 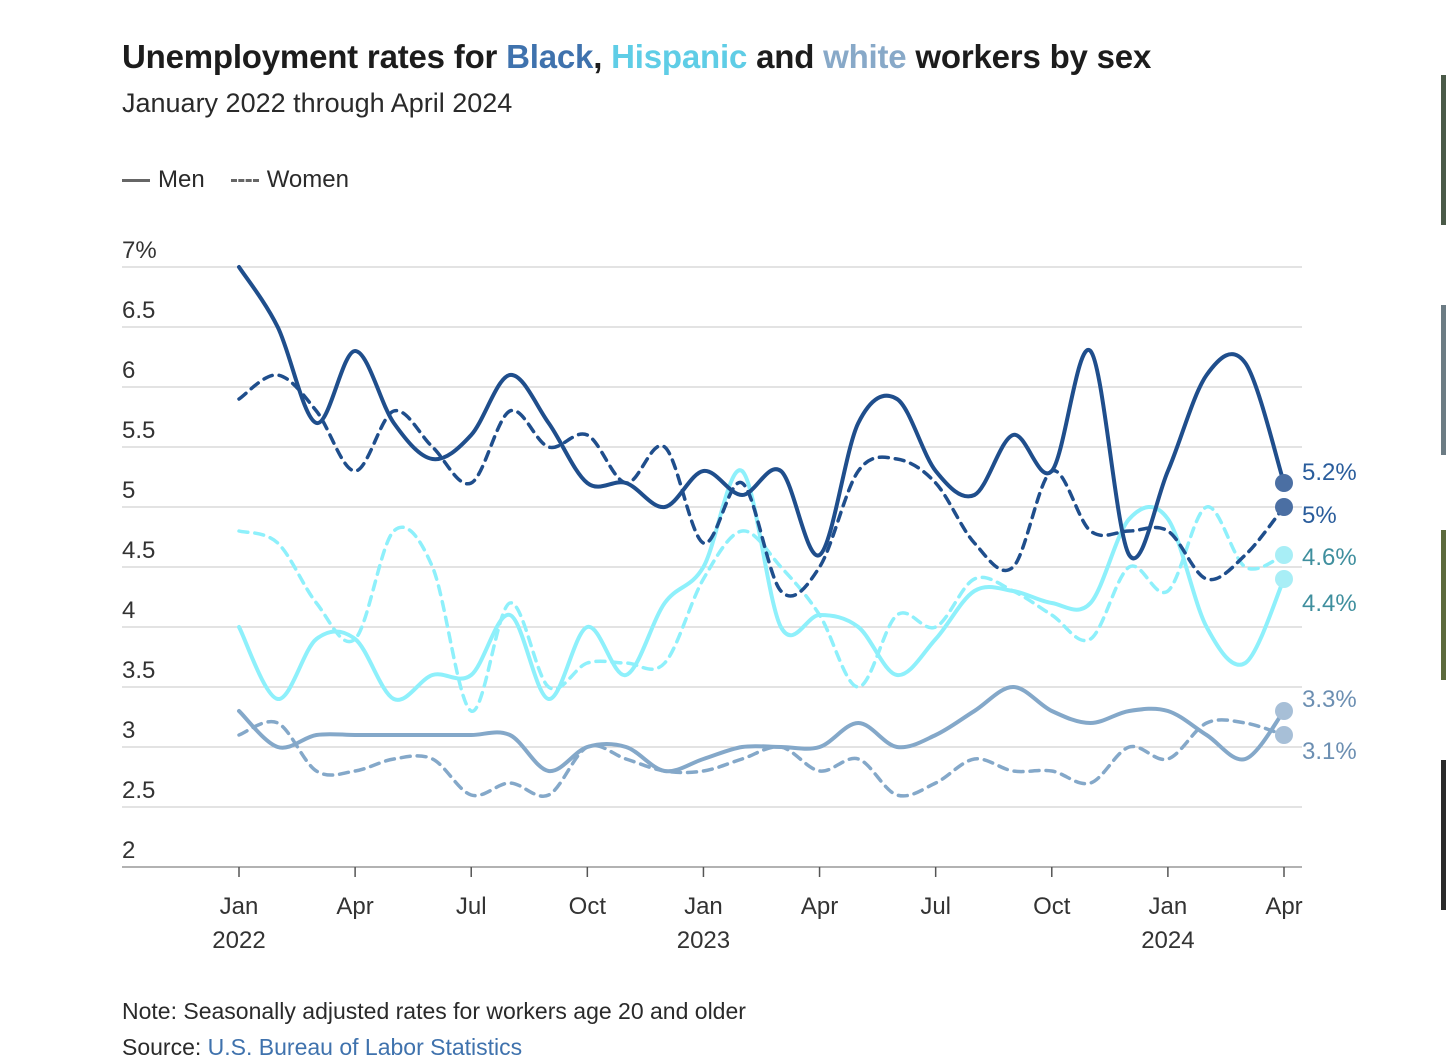 I want to click on title-black: Black, so click(x=550, y=56).